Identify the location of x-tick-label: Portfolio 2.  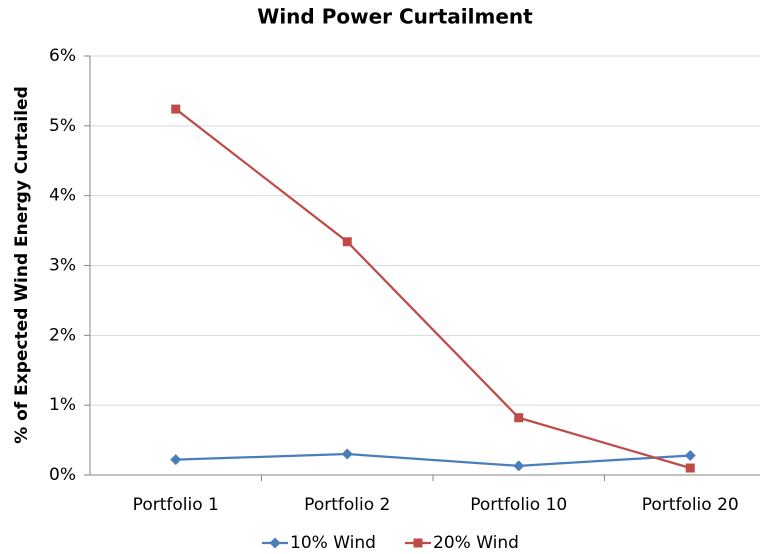
(347, 505).